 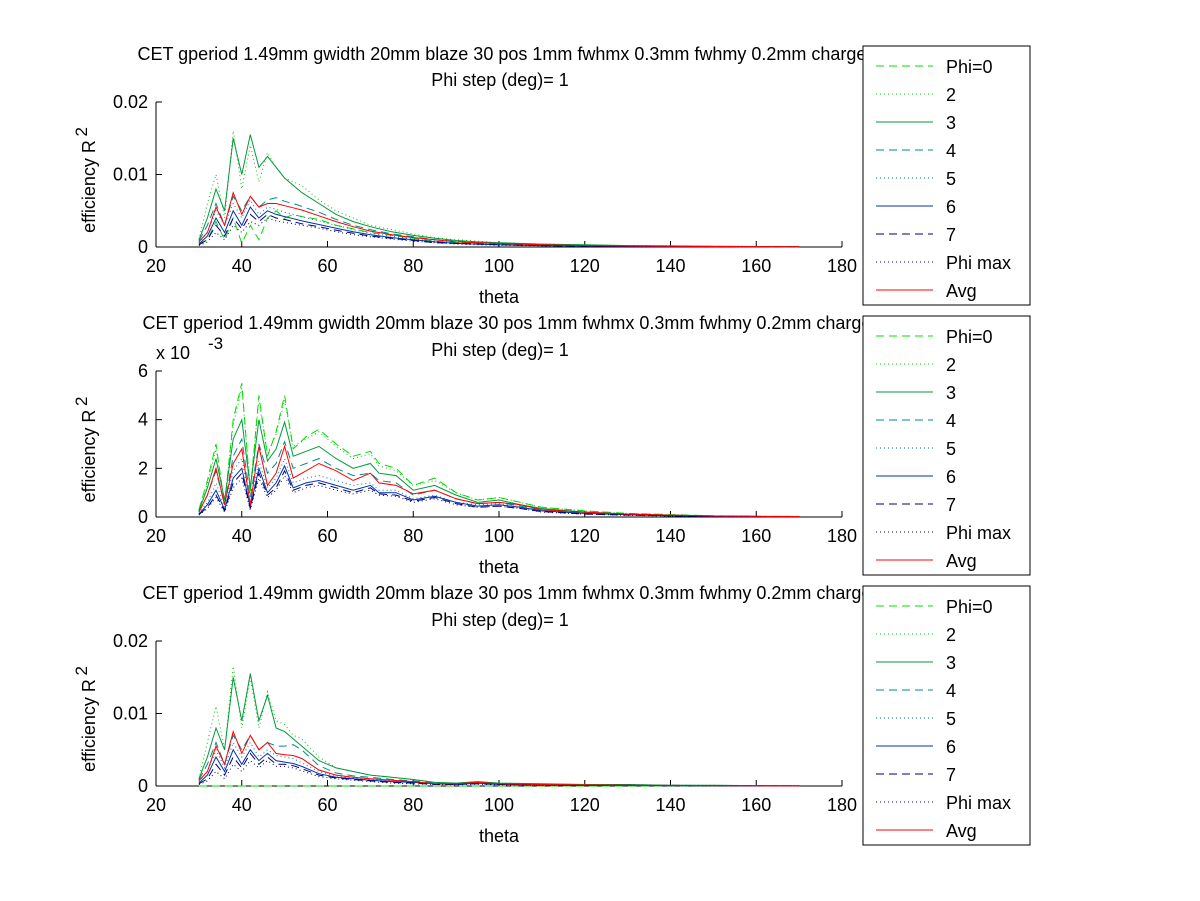 What do you see at coordinates (215, 343) in the screenshot?
I see `y-exponent-power: -3` at bounding box center [215, 343].